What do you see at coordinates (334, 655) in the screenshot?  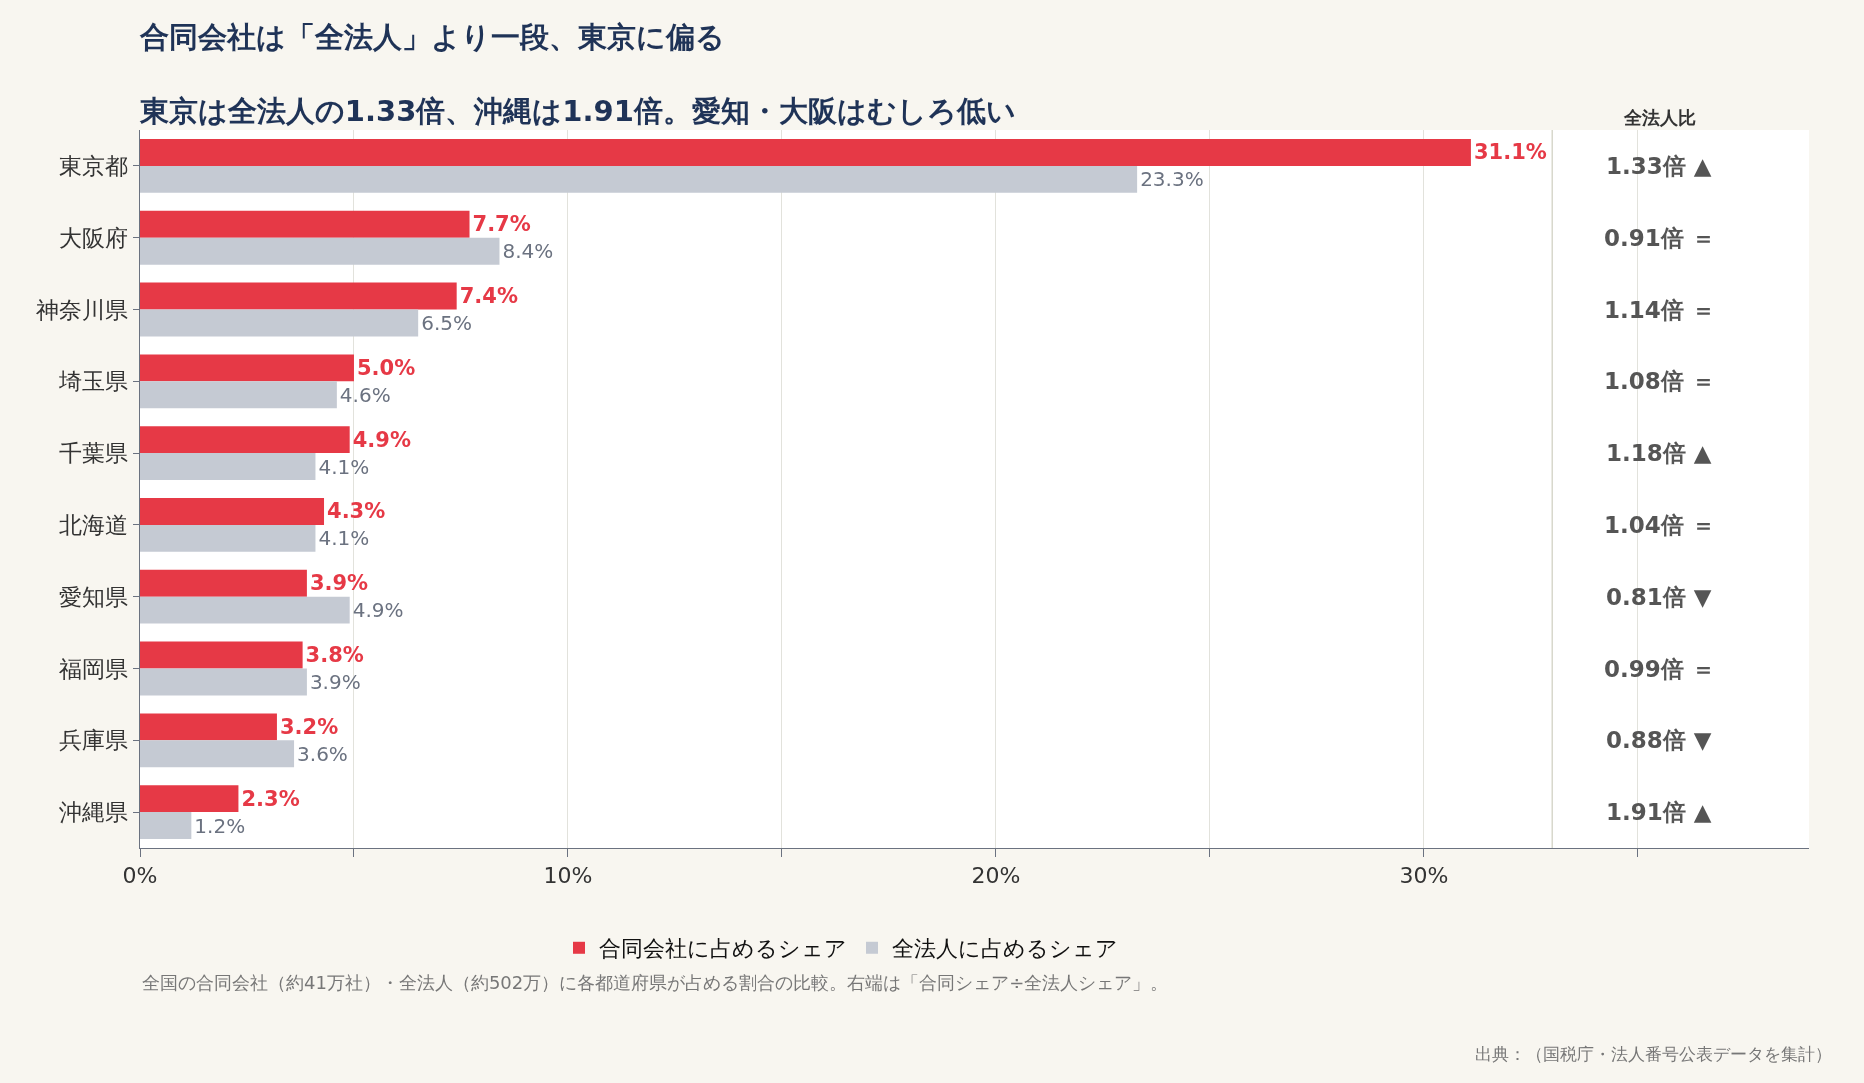 I see `data-label: 3.8%` at bounding box center [334, 655].